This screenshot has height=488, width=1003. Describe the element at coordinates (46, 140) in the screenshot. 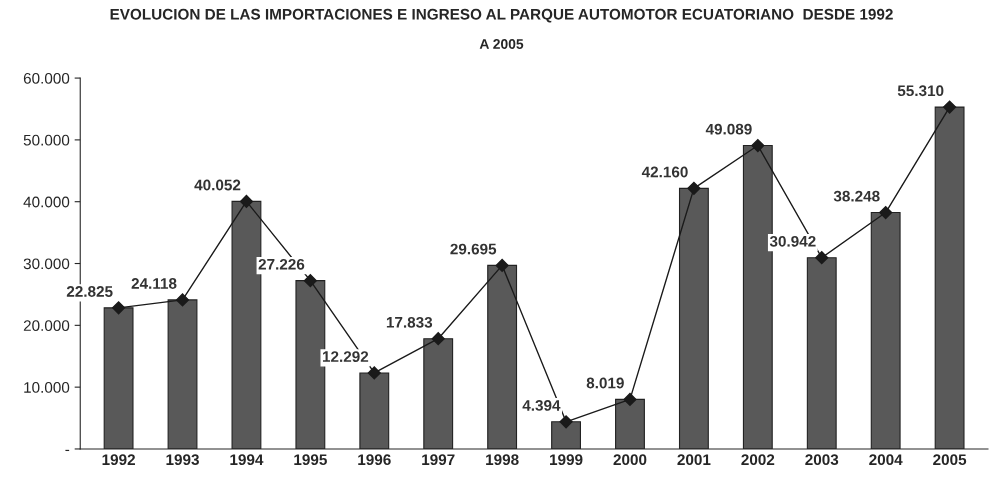

I see `y-tick-label: 50.000` at that location.